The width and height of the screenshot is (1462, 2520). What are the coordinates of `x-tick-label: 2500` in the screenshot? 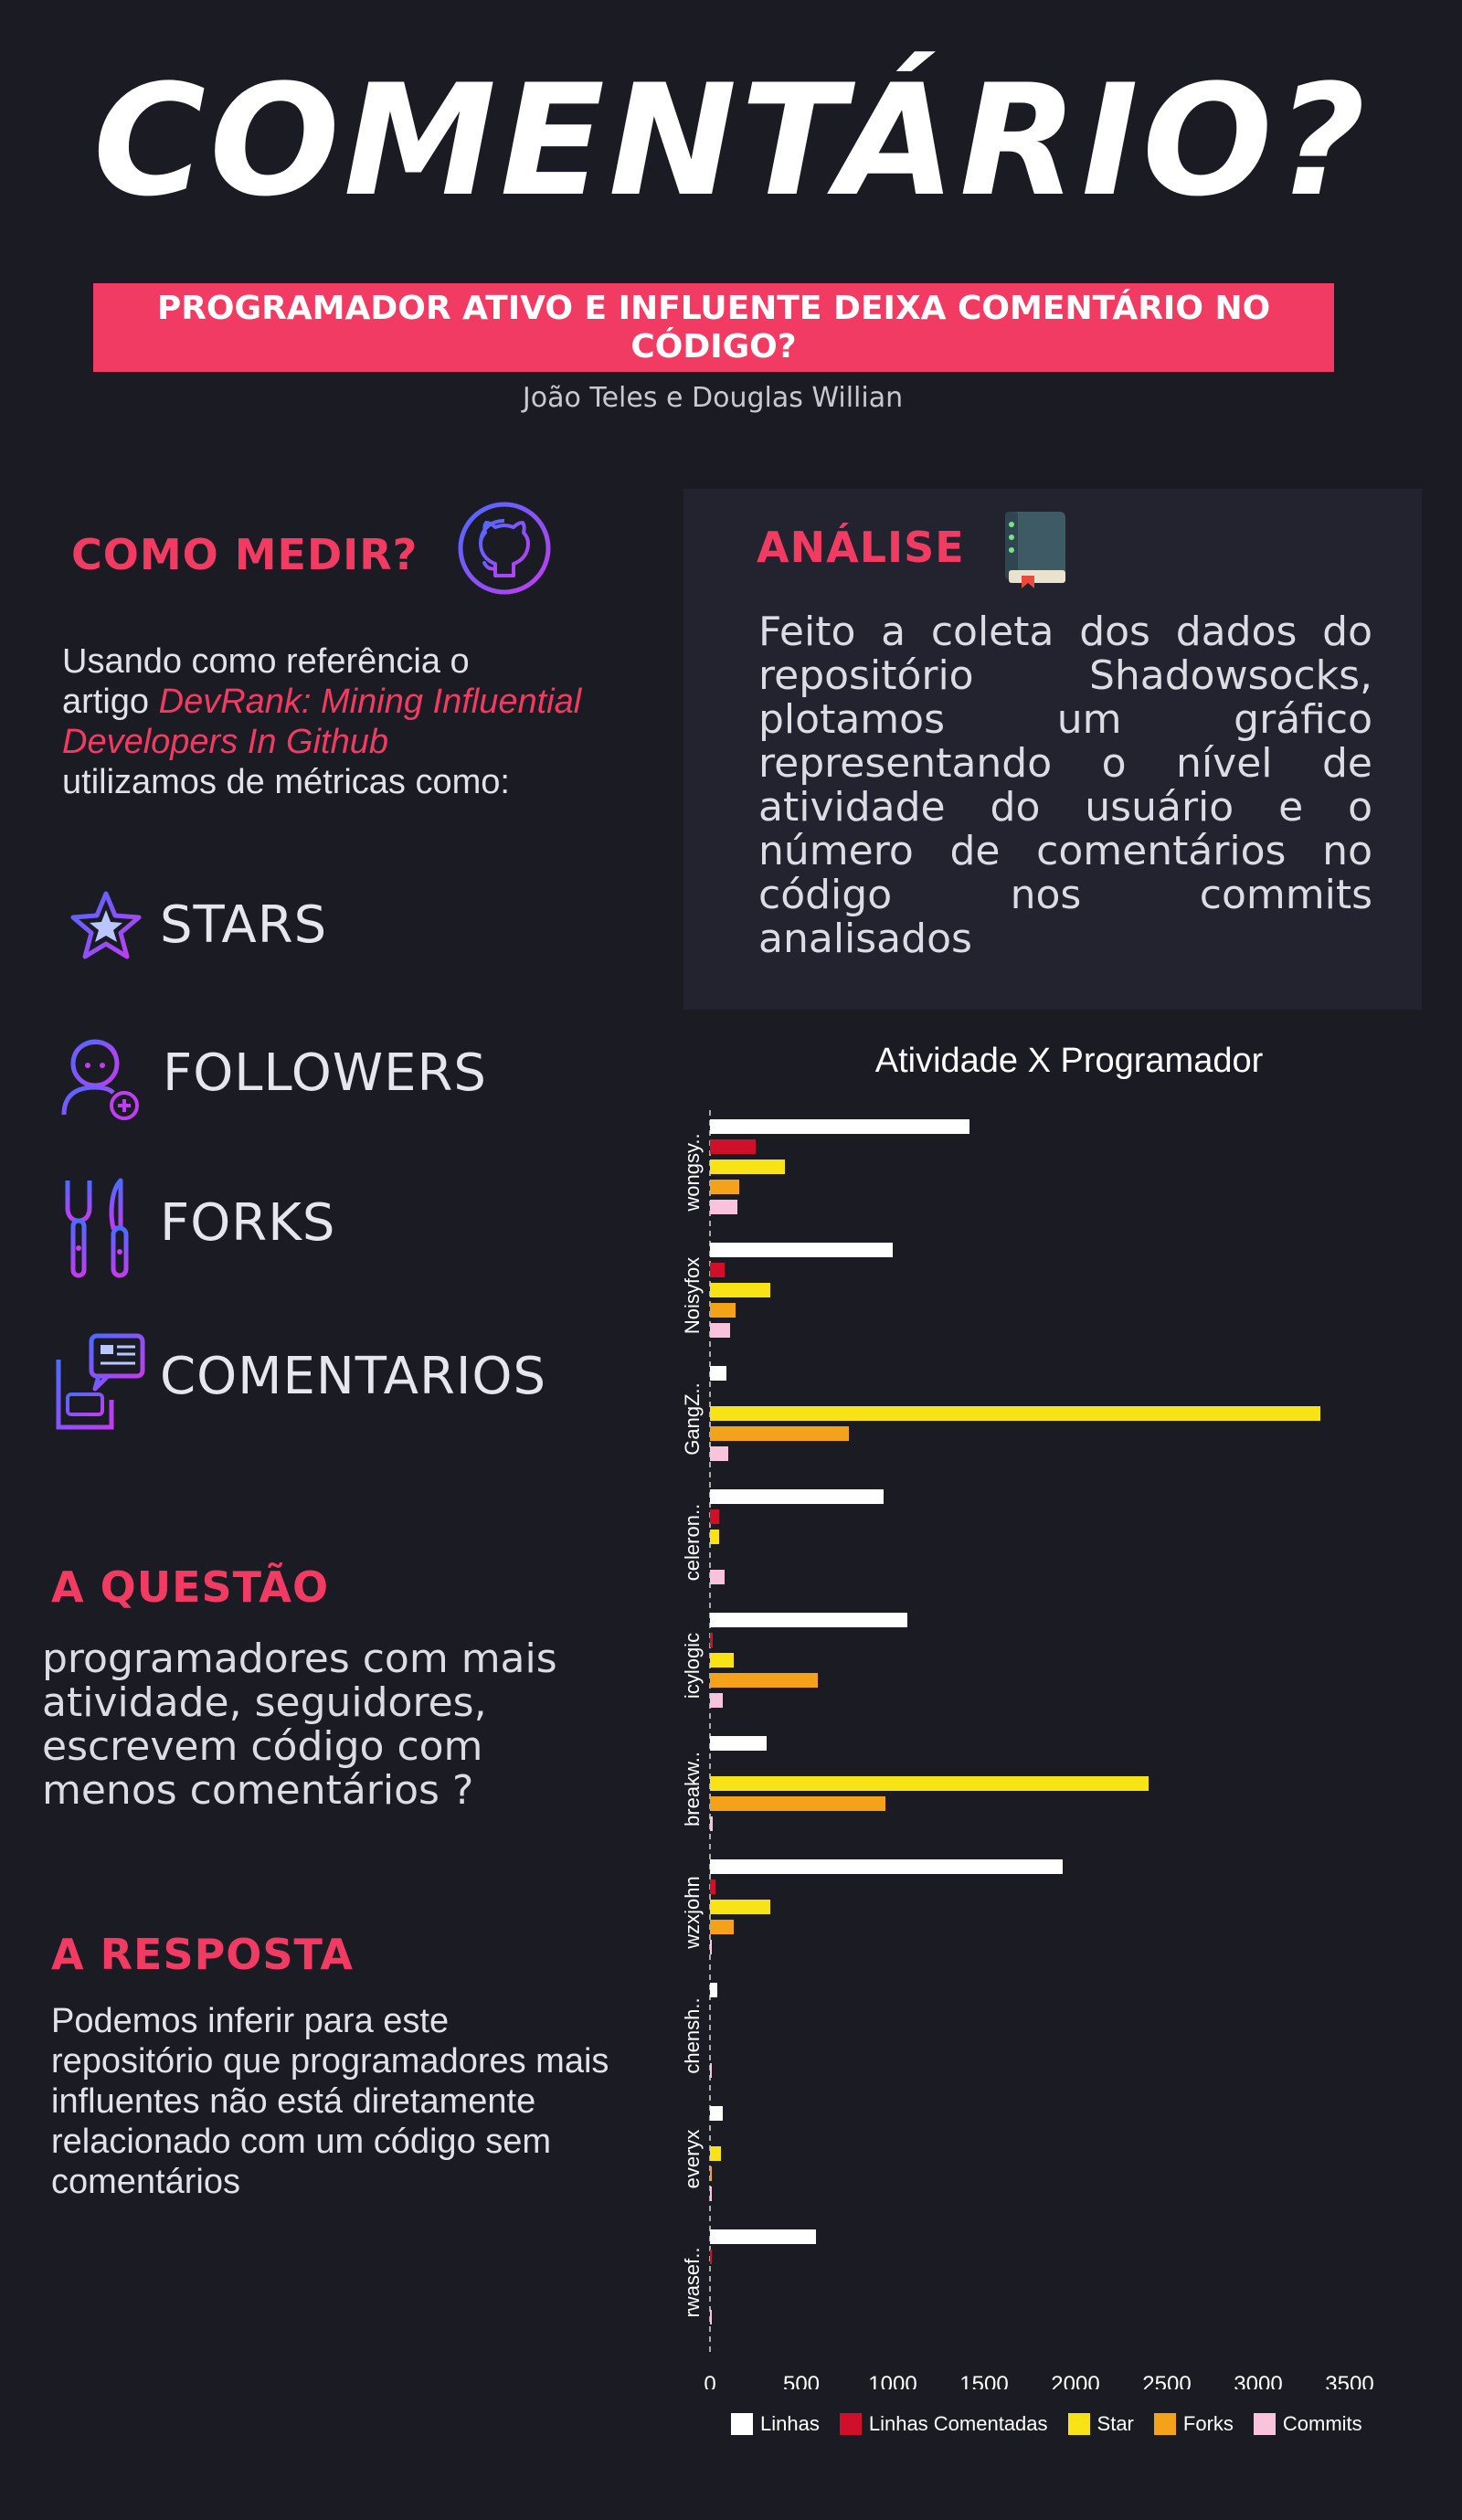 It's located at (1166, 2380).